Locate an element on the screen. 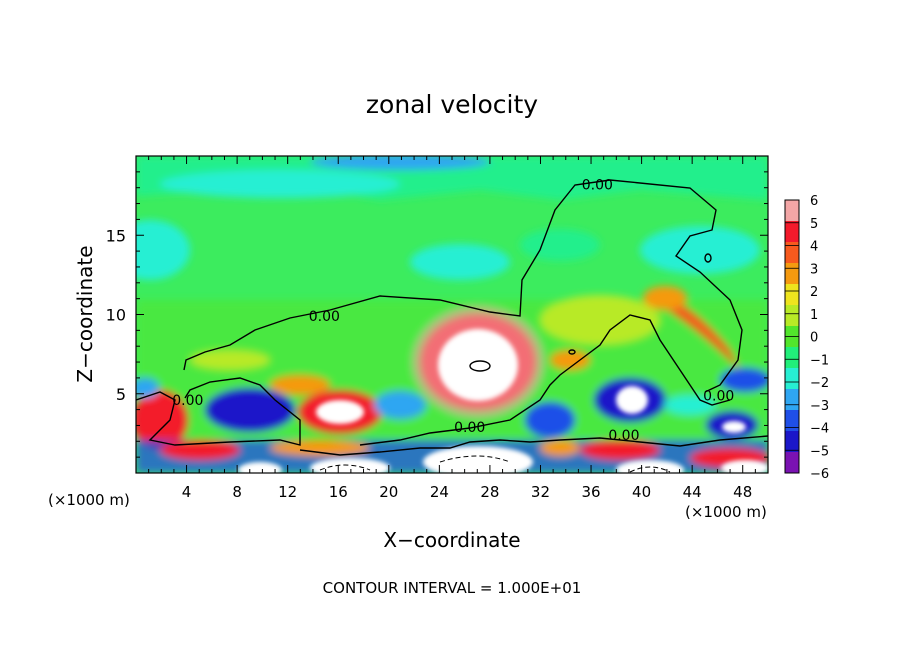 The width and height of the screenshot is (904, 654). x-tick-label: 4 is located at coordinates (187, 492).